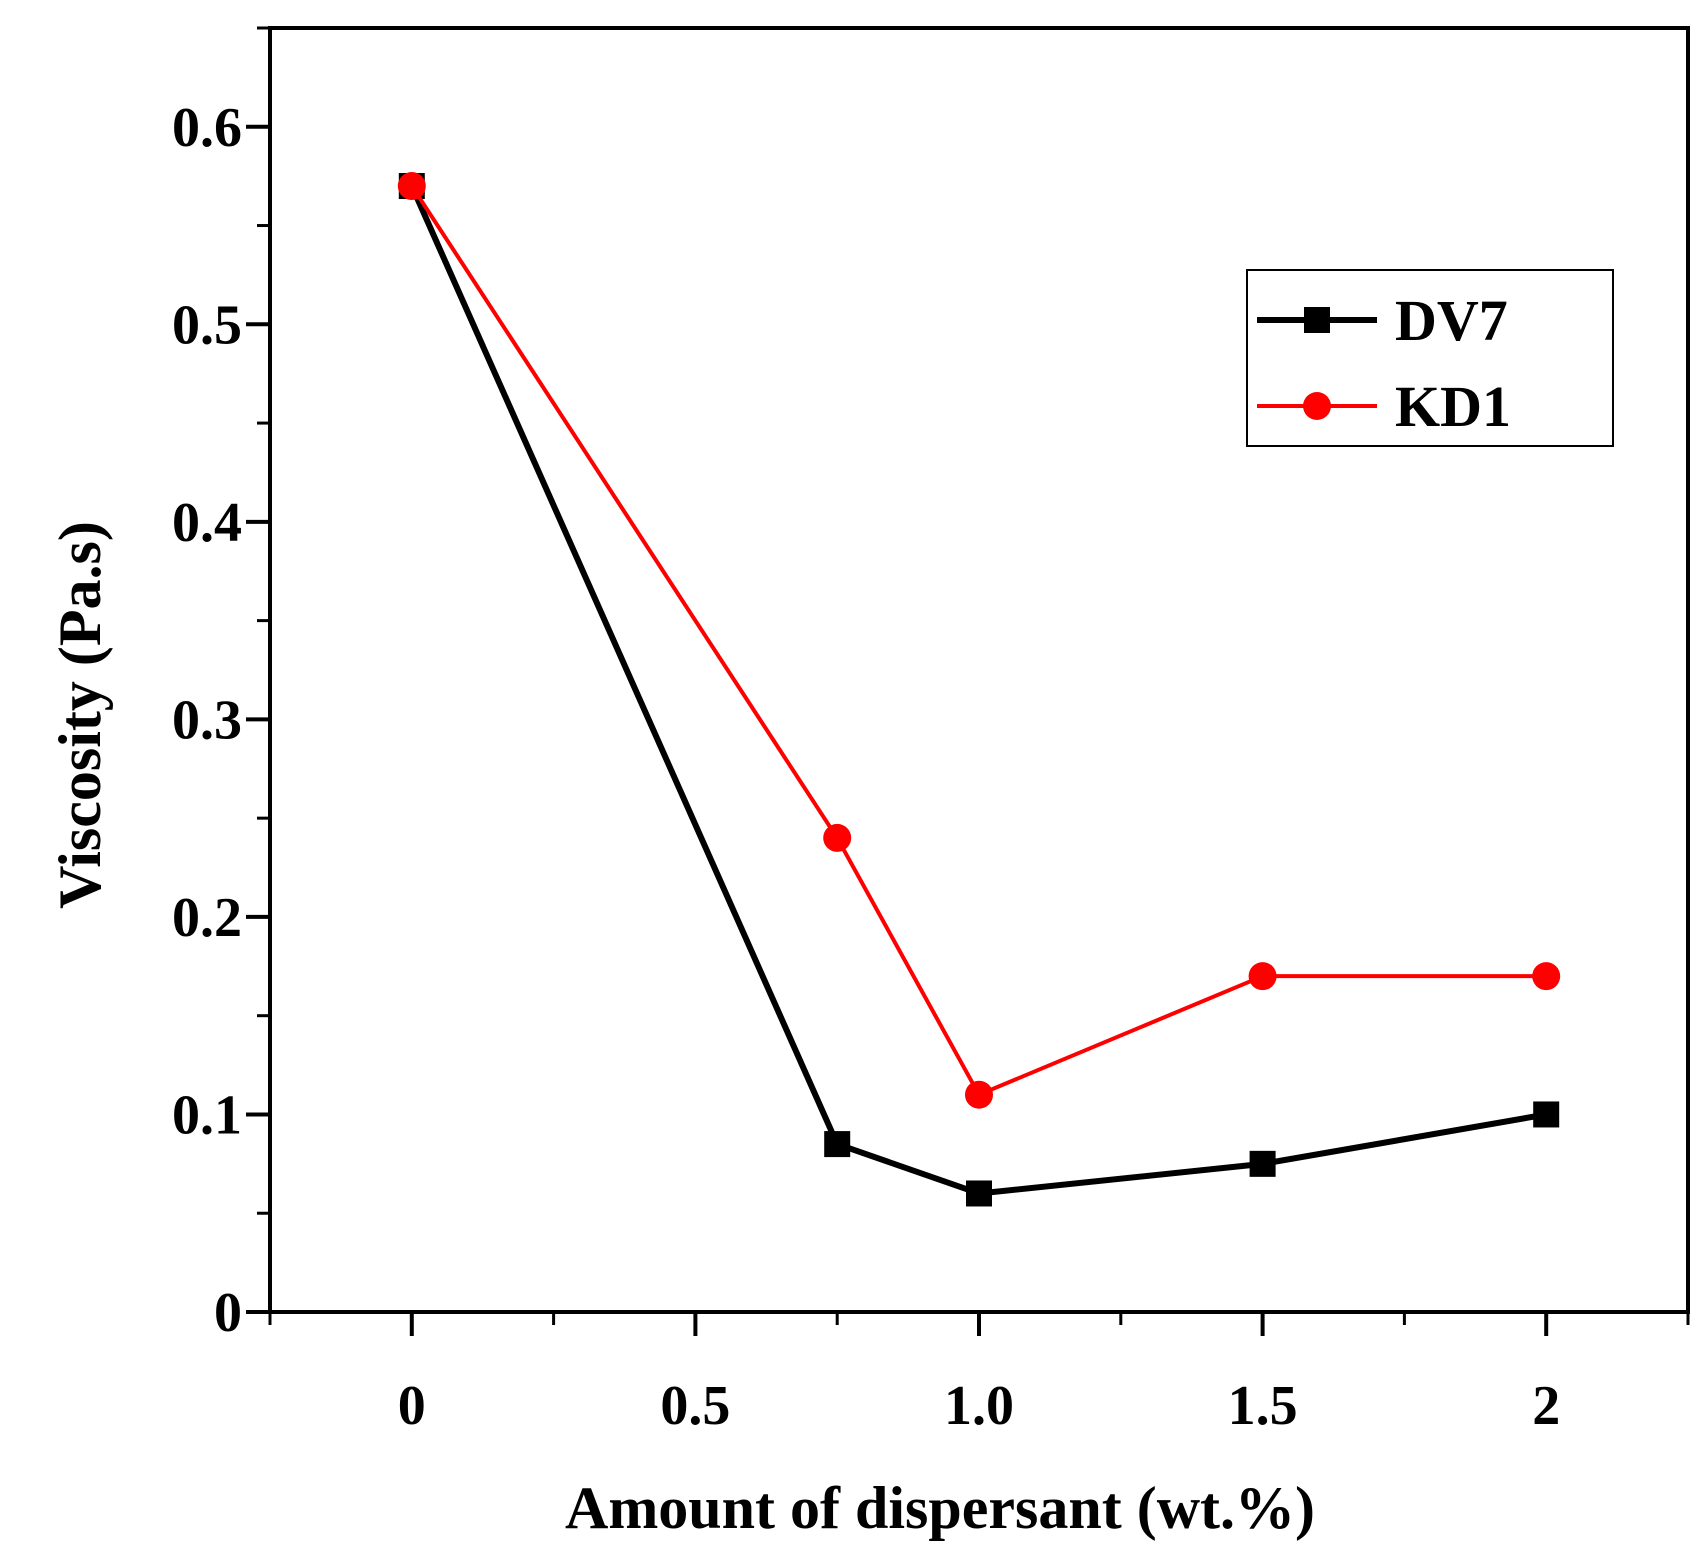 The image size is (1707, 1553). What do you see at coordinates (412, 1406) in the screenshot?
I see `x-tick-label: 0` at bounding box center [412, 1406].